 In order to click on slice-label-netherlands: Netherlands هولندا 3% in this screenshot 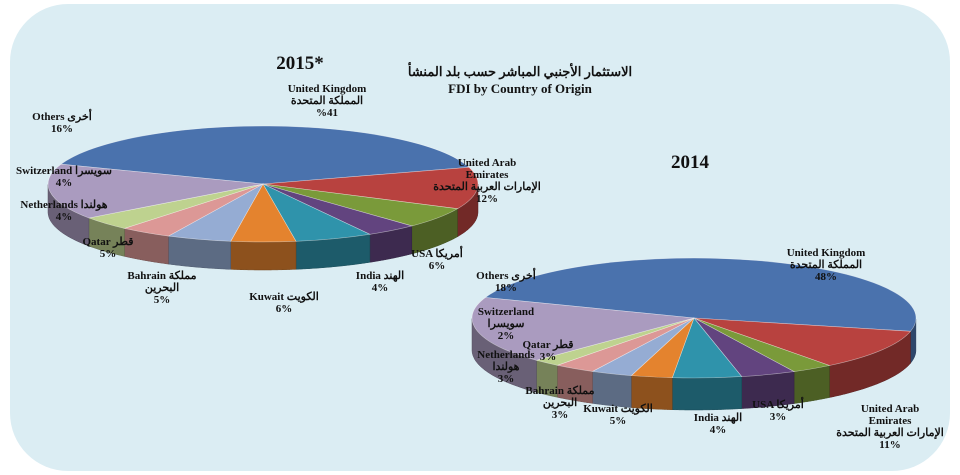, I will do `click(506, 367)`.